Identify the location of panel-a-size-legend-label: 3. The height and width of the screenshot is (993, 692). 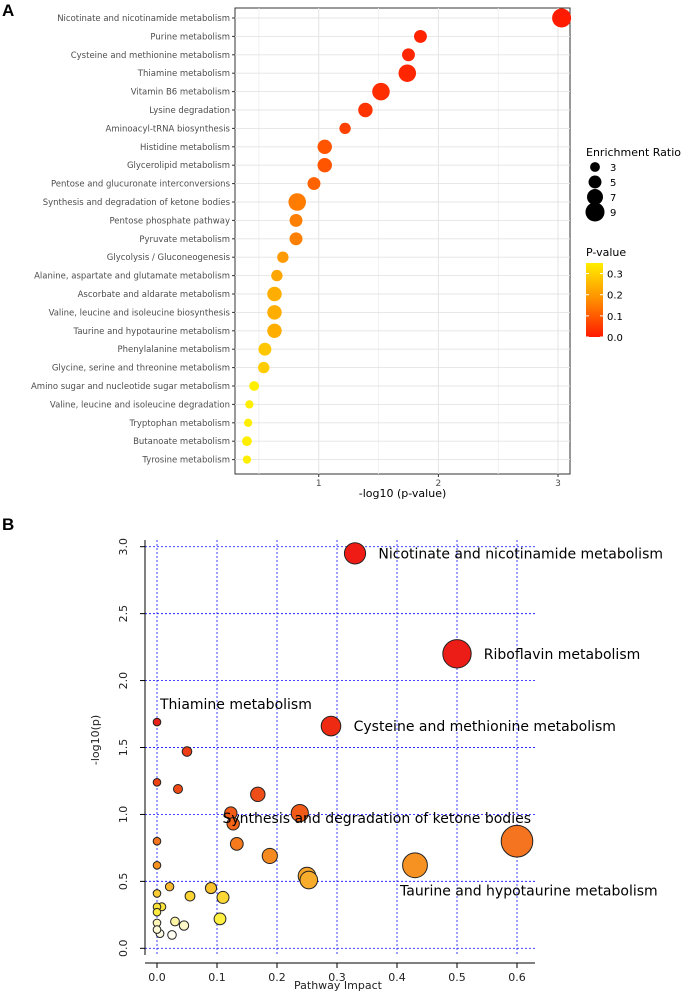
(613, 168).